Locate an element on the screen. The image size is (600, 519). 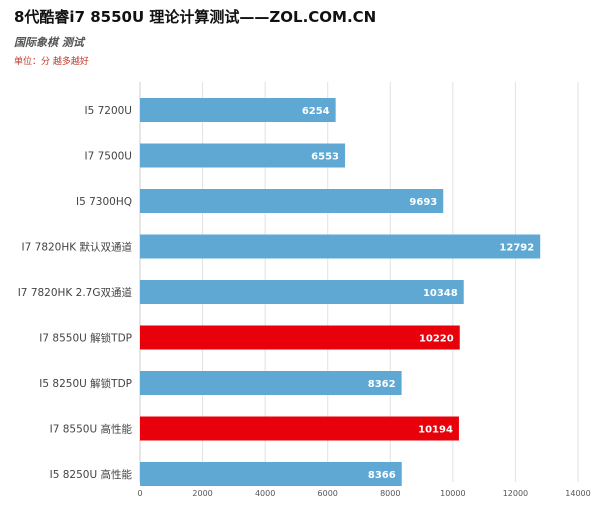
category-label: I7 8550U 解锁TDP is located at coordinates (85, 338).